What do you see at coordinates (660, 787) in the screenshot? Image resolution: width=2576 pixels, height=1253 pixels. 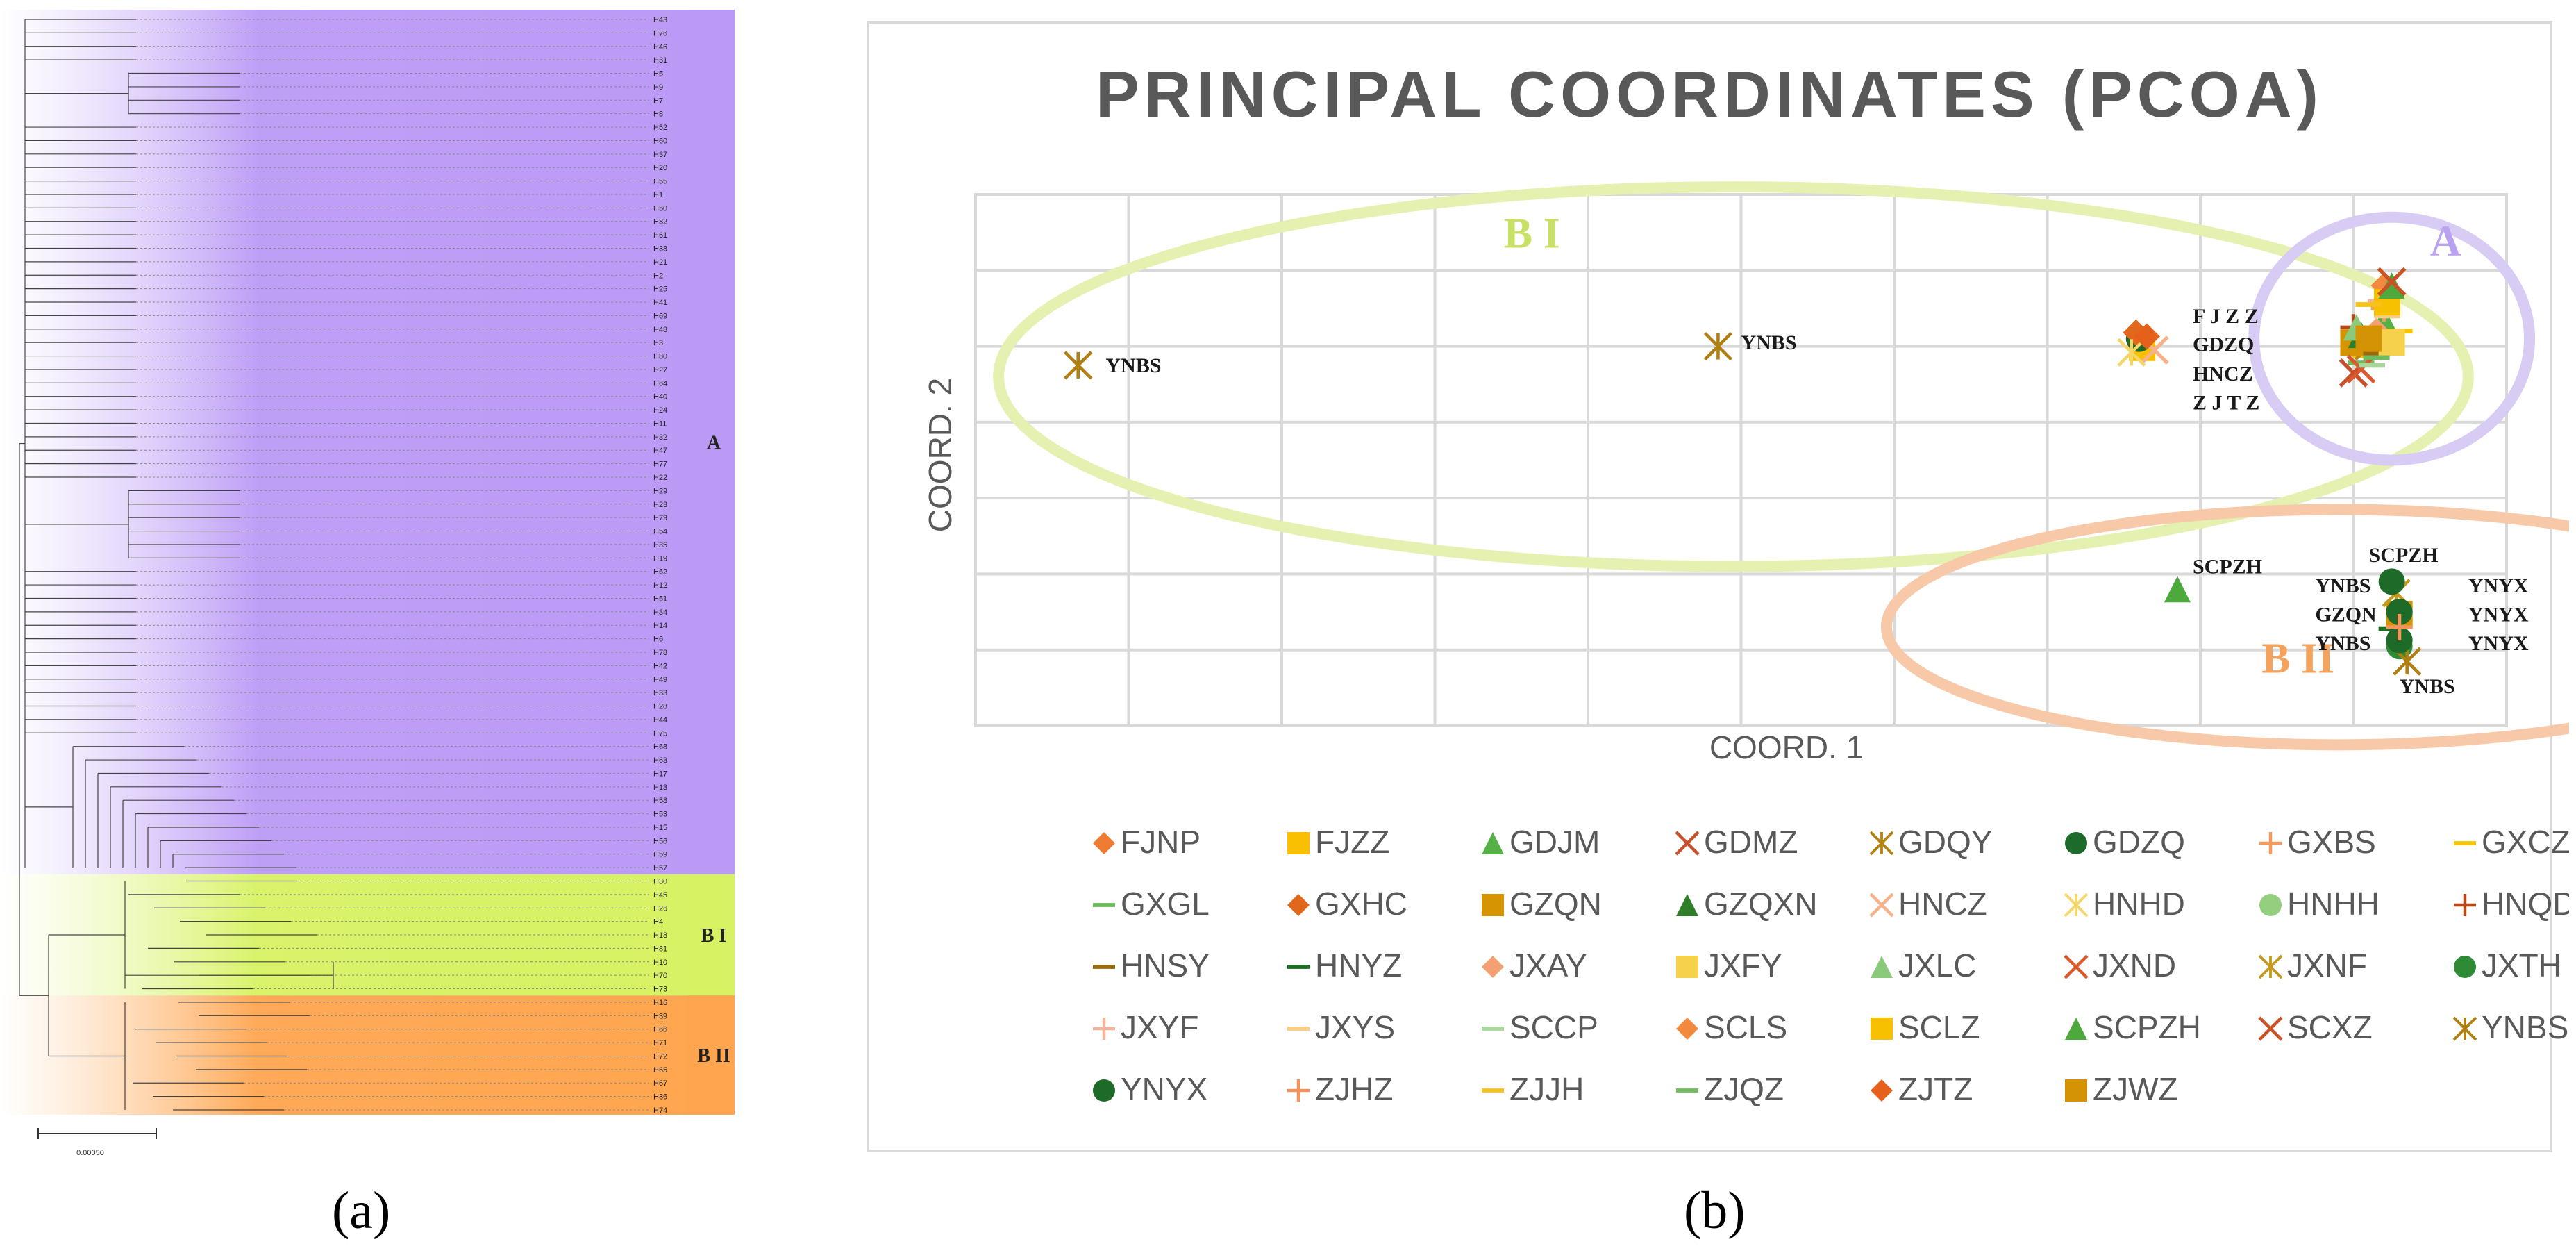 I see `tree-tip-label: H13` at bounding box center [660, 787].